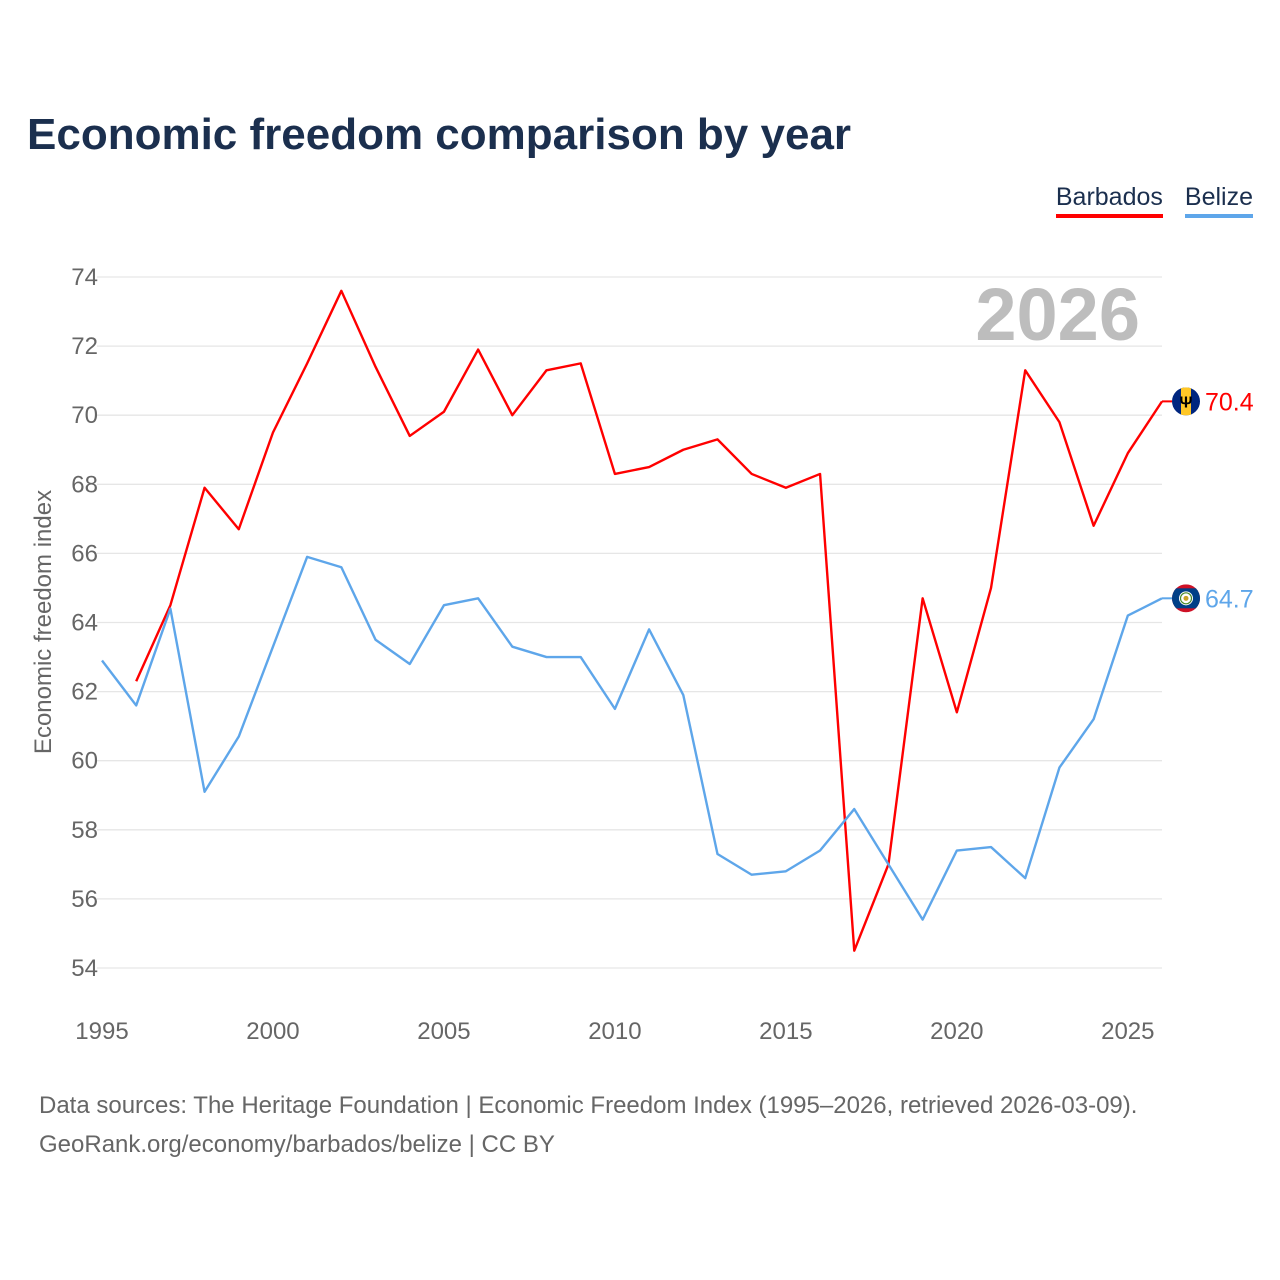 This screenshot has width=1280, height=1280. What do you see at coordinates (1186, 598) in the screenshot?
I see `belize-flag-icon` at bounding box center [1186, 598].